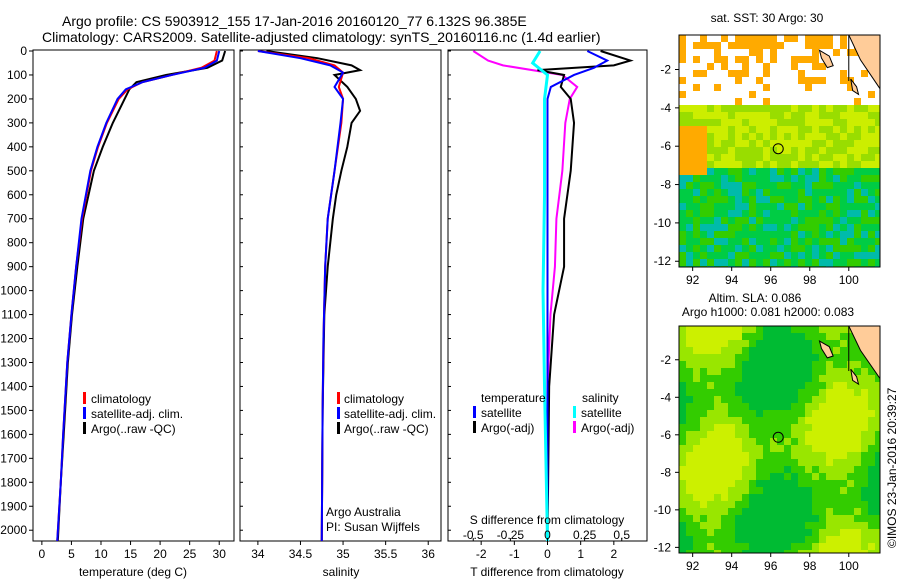  Describe the element at coordinates (826, 59) in the screenshot. I see `land-siberut-island` at that location.